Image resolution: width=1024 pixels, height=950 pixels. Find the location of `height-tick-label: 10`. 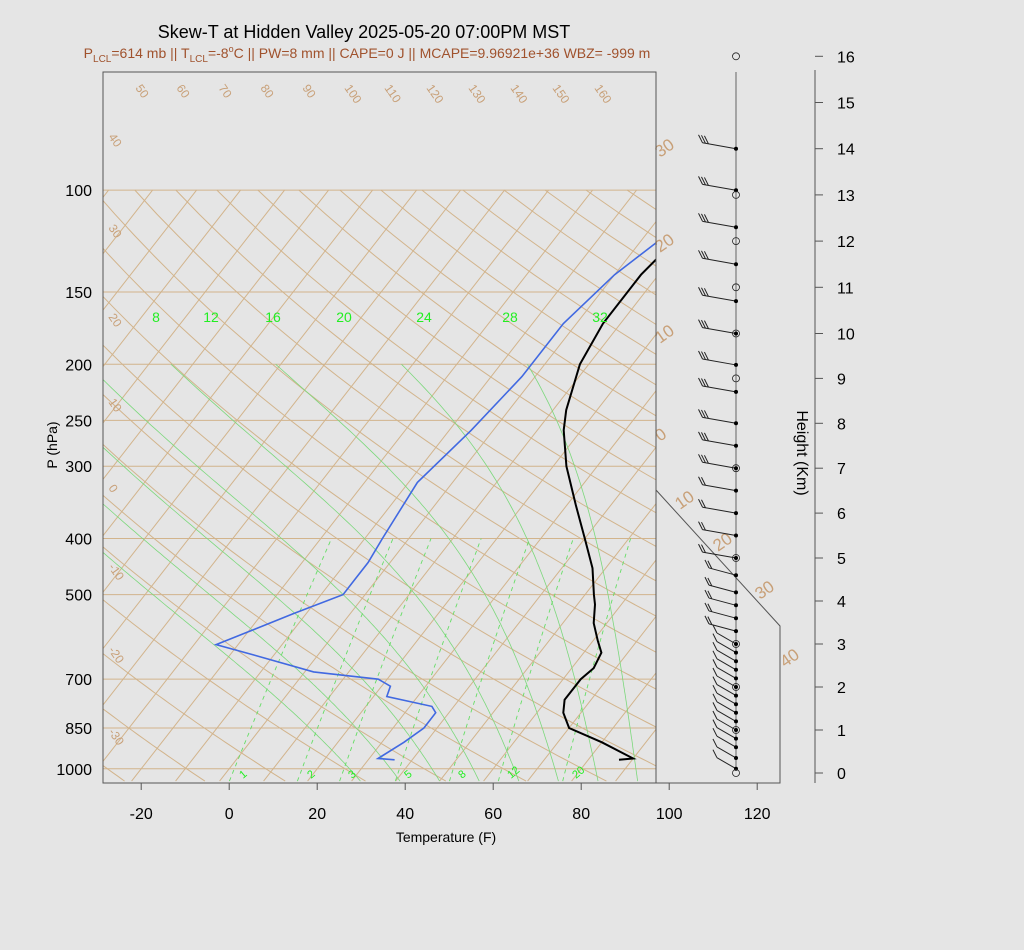

height-tick-label: 10 is located at coordinates (846, 335).